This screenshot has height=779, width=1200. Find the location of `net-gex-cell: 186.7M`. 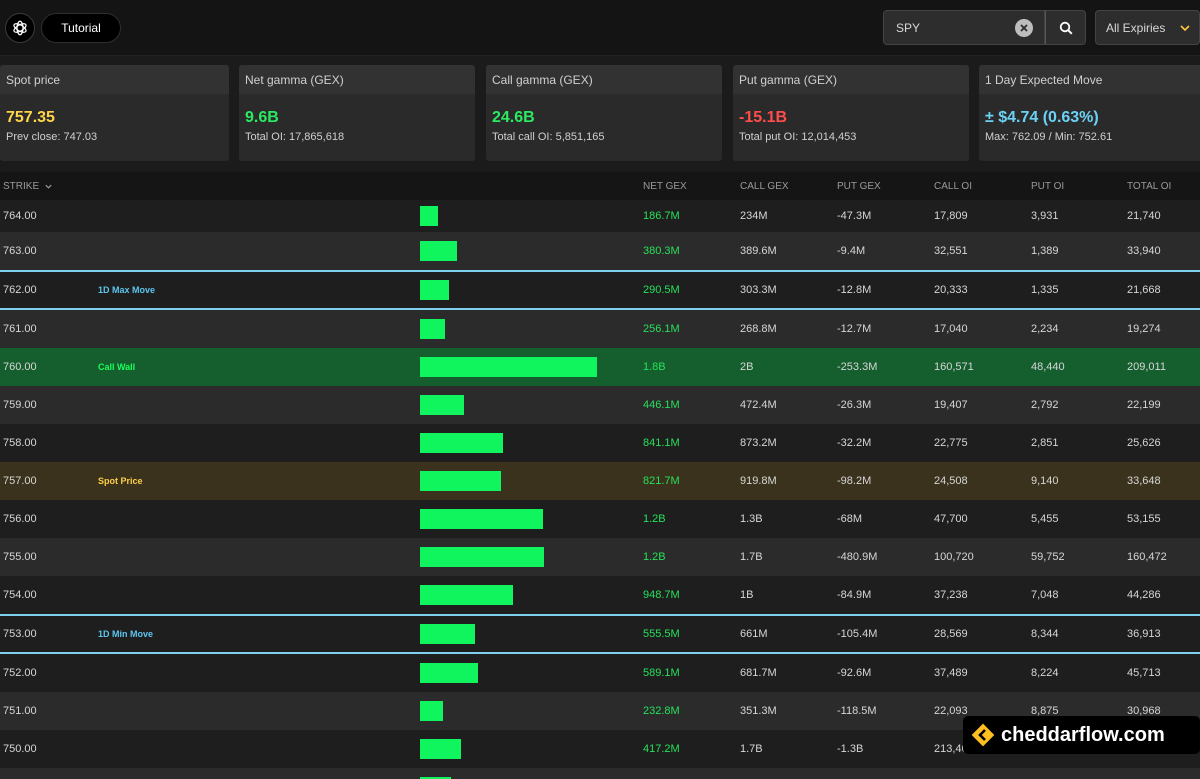

net-gex-cell: 186.7M is located at coordinates (661, 216).